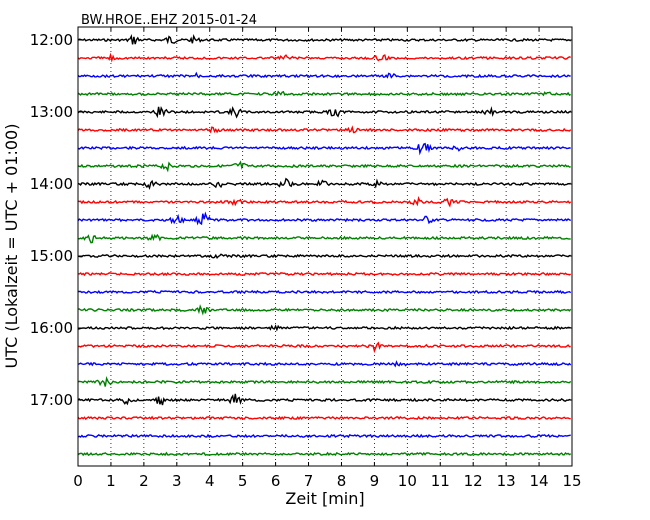 The height and width of the screenshot is (520, 650). What do you see at coordinates (78, 481) in the screenshot?
I see `x-tick-label: 0` at bounding box center [78, 481].